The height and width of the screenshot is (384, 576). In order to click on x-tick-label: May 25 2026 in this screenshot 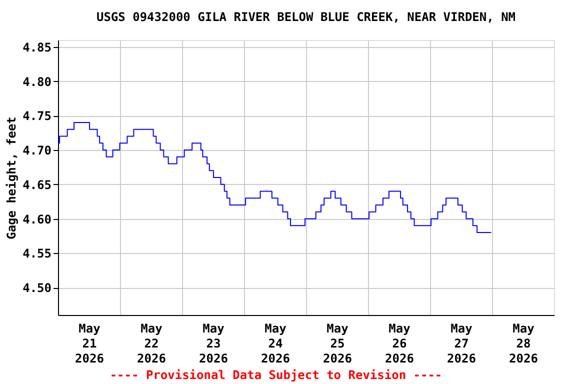, I will do `click(337, 344)`.